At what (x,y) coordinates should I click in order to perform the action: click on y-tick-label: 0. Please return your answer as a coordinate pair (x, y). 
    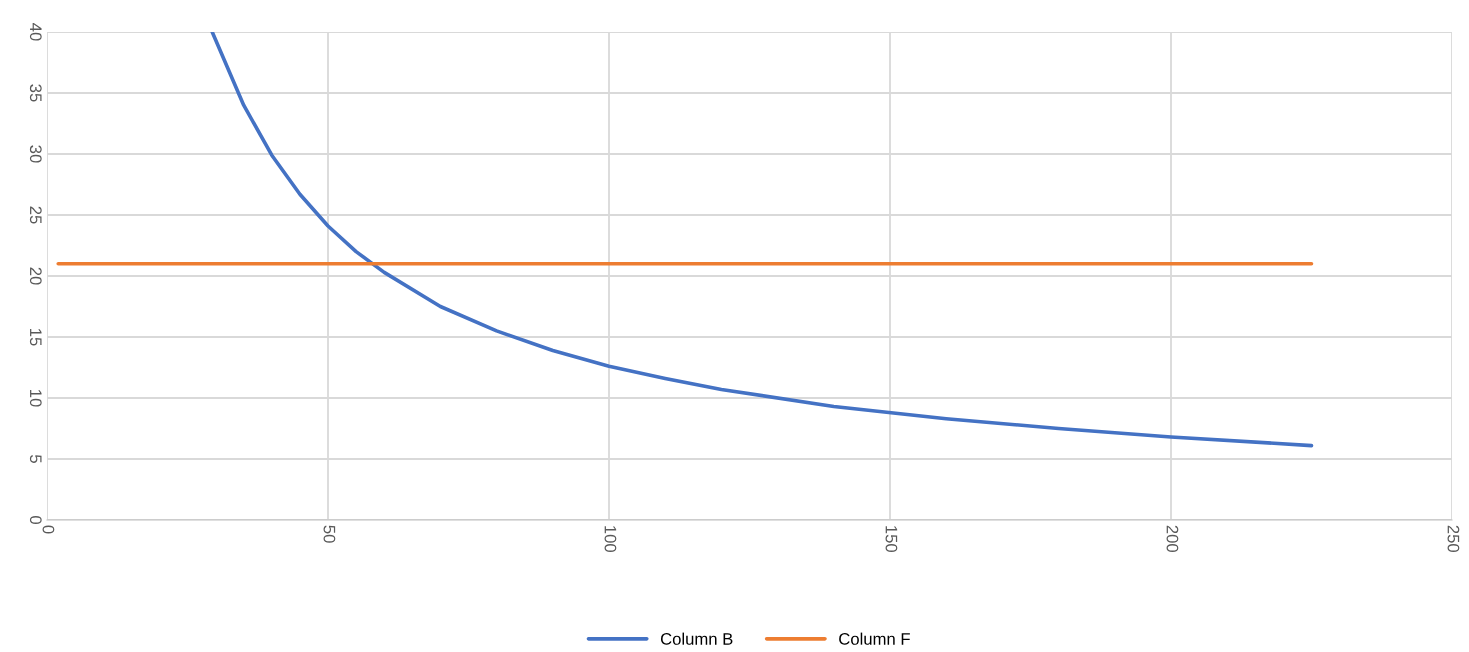
    Looking at the image, I should click on (35, 520).